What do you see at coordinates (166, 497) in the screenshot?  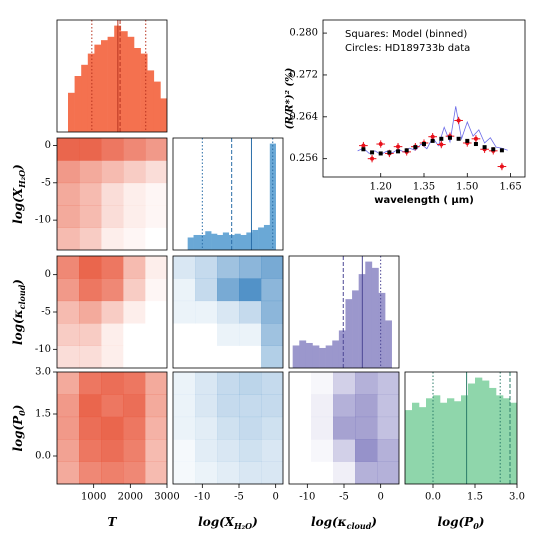 I see `x-tick-label: 3000` at bounding box center [166, 497].